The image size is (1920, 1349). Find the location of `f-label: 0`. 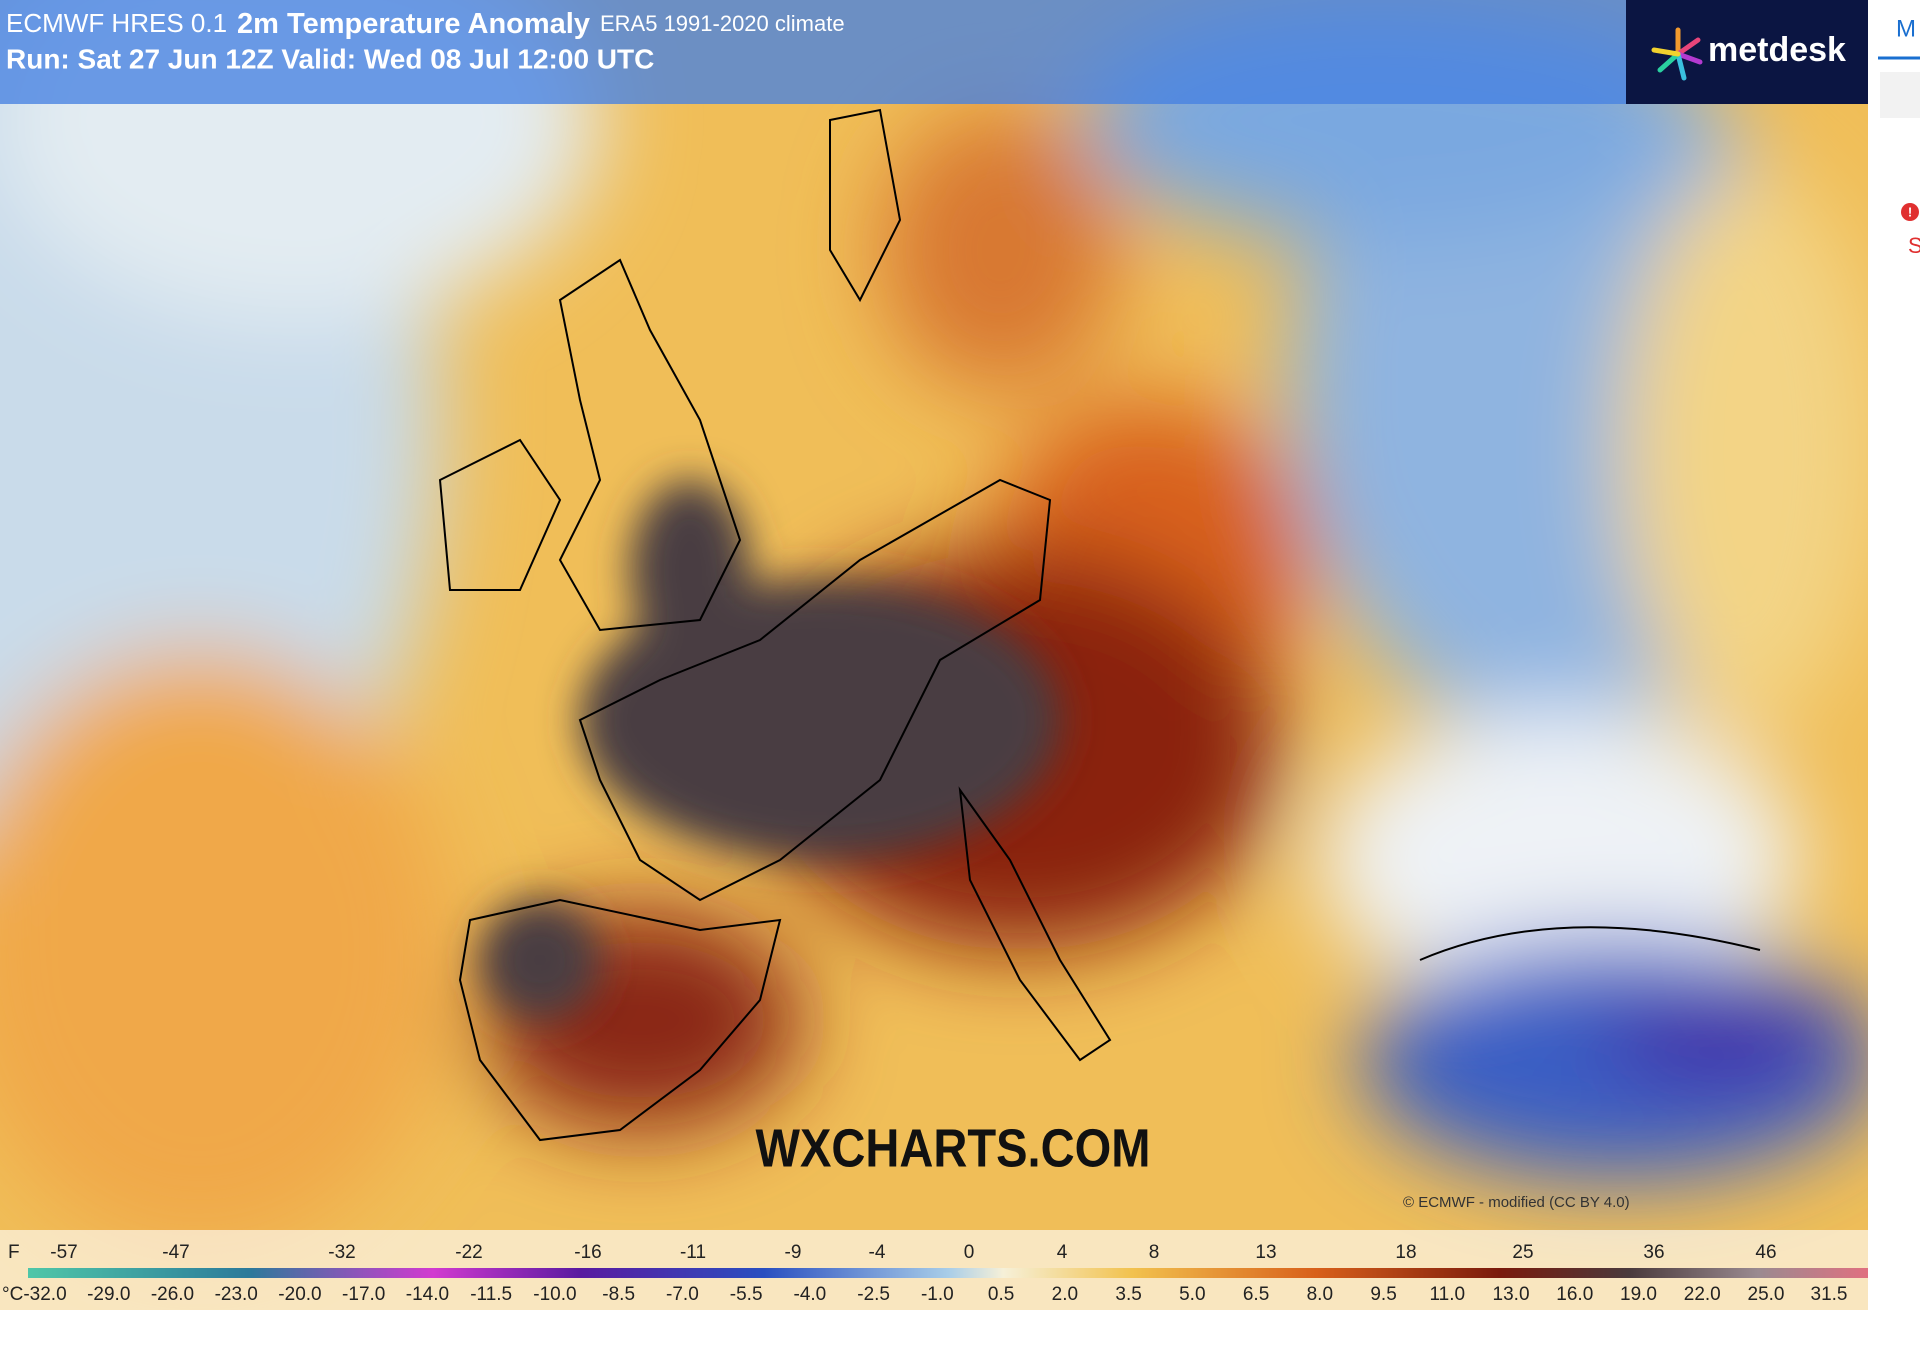

f-label: 0 is located at coordinates (969, 1252).